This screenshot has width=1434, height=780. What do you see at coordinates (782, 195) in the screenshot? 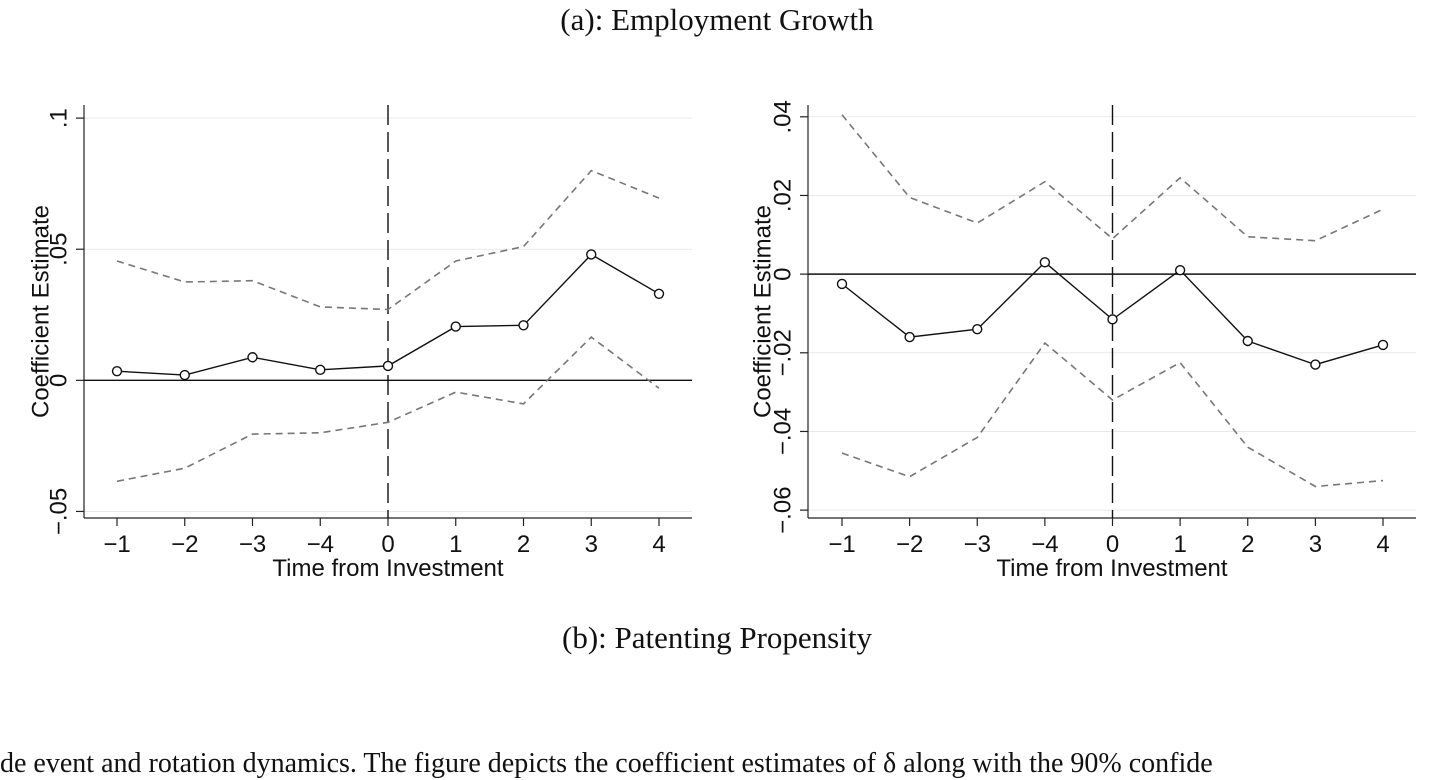
I see `y-tick-label: .02` at bounding box center [782, 195].